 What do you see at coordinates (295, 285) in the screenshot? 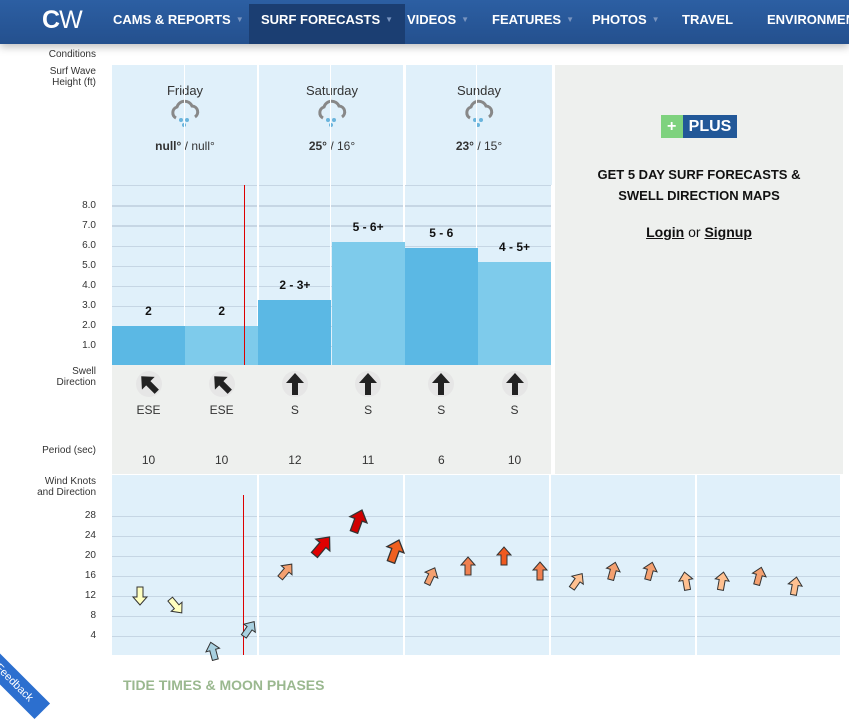
I see `wave-bar-label: 2 - 3+` at bounding box center [295, 285].